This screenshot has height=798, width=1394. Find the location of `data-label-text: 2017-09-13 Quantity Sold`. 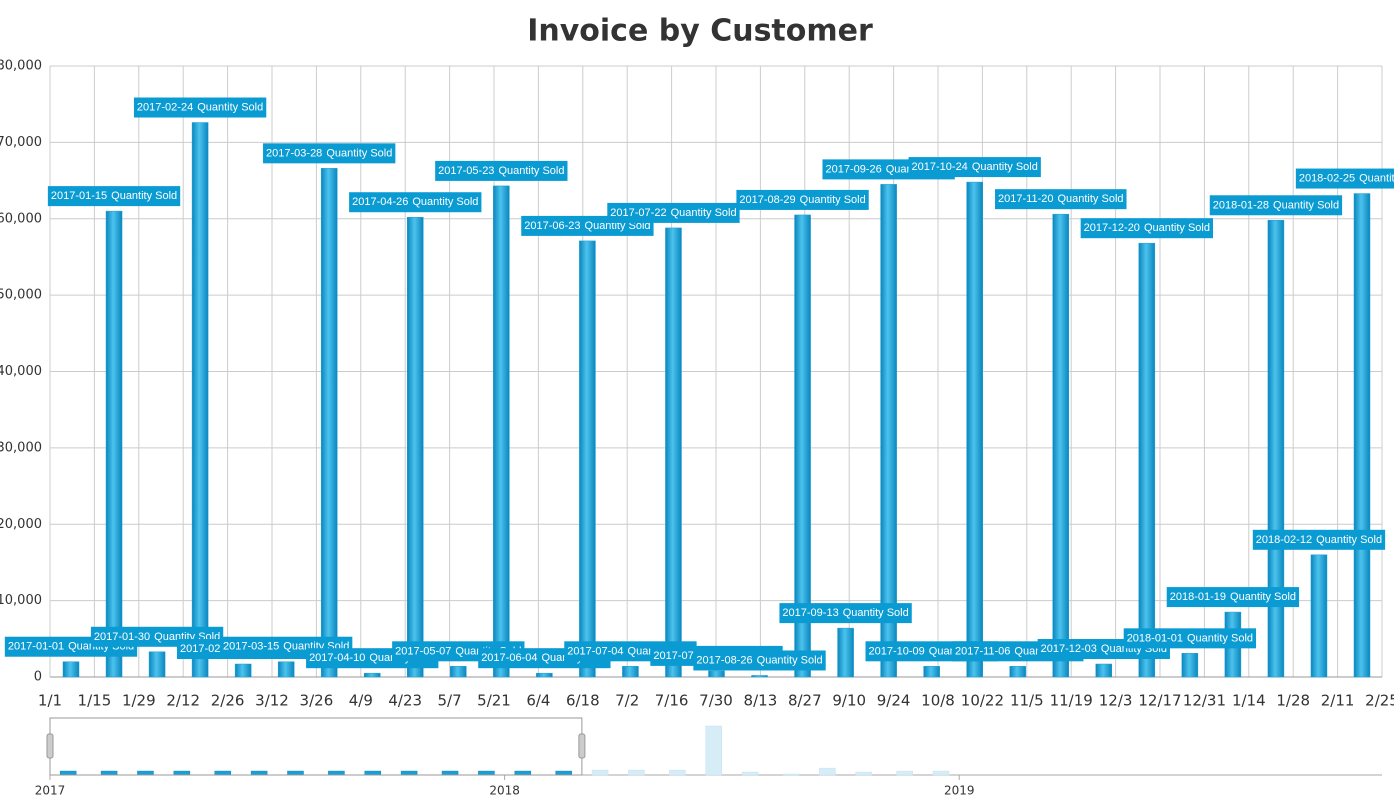

data-label-text: 2017-09-13 Quantity Sold is located at coordinates (845, 613).